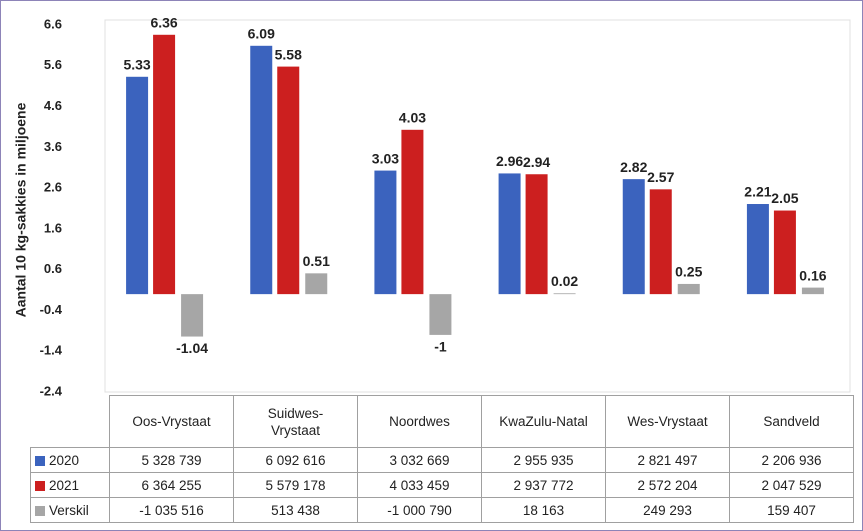 The width and height of the screenshot is (863, 531). Describe the element at coordinates (53, 64) in the screenshot. I see `y-tick-label: 5.6` at that location.